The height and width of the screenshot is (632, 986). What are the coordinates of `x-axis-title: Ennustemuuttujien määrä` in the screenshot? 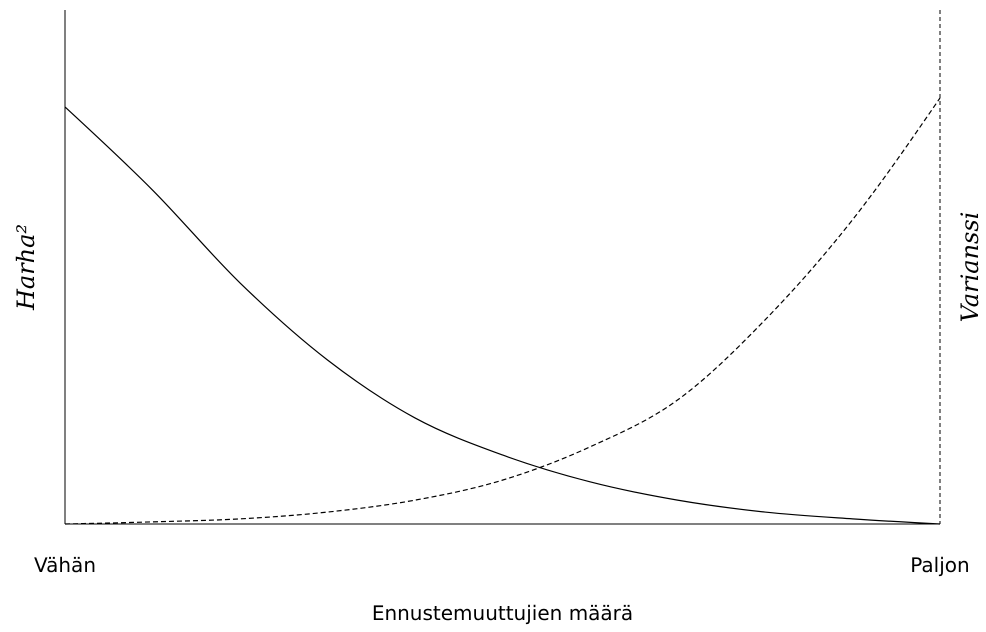 It's located at (503, 613).